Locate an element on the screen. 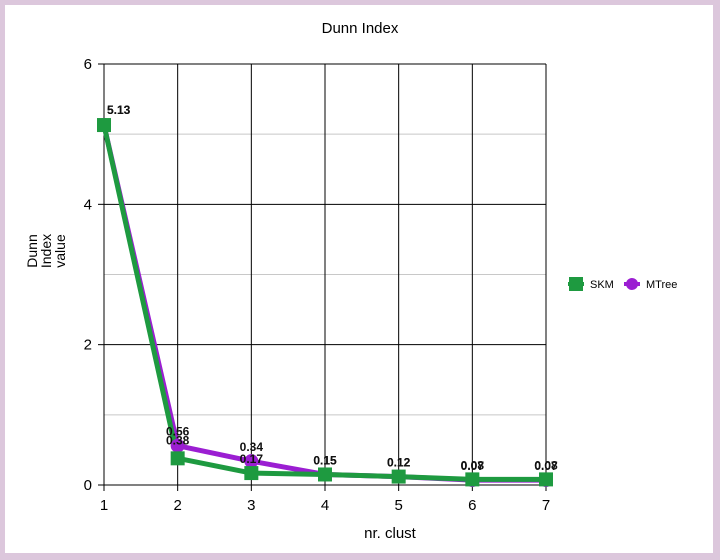 Image resolution: width=720 pixels, height=560 pixels. data-label-mtree: 0.15 is located at coordinates (325, 460).